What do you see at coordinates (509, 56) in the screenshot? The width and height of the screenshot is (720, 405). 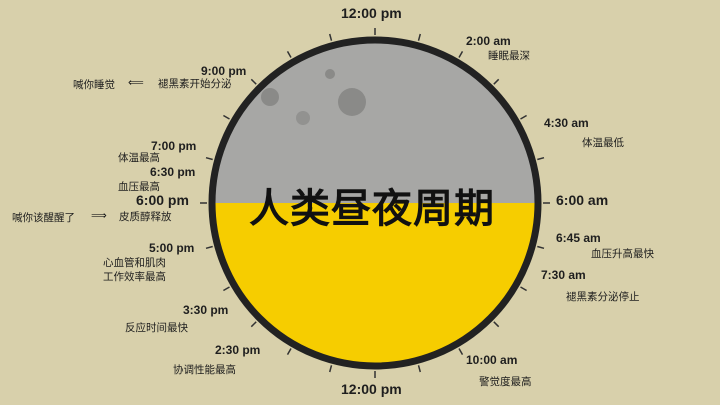 I see `note-deepest-sleep: 睡眠最深` at bounding box center [509, 56].